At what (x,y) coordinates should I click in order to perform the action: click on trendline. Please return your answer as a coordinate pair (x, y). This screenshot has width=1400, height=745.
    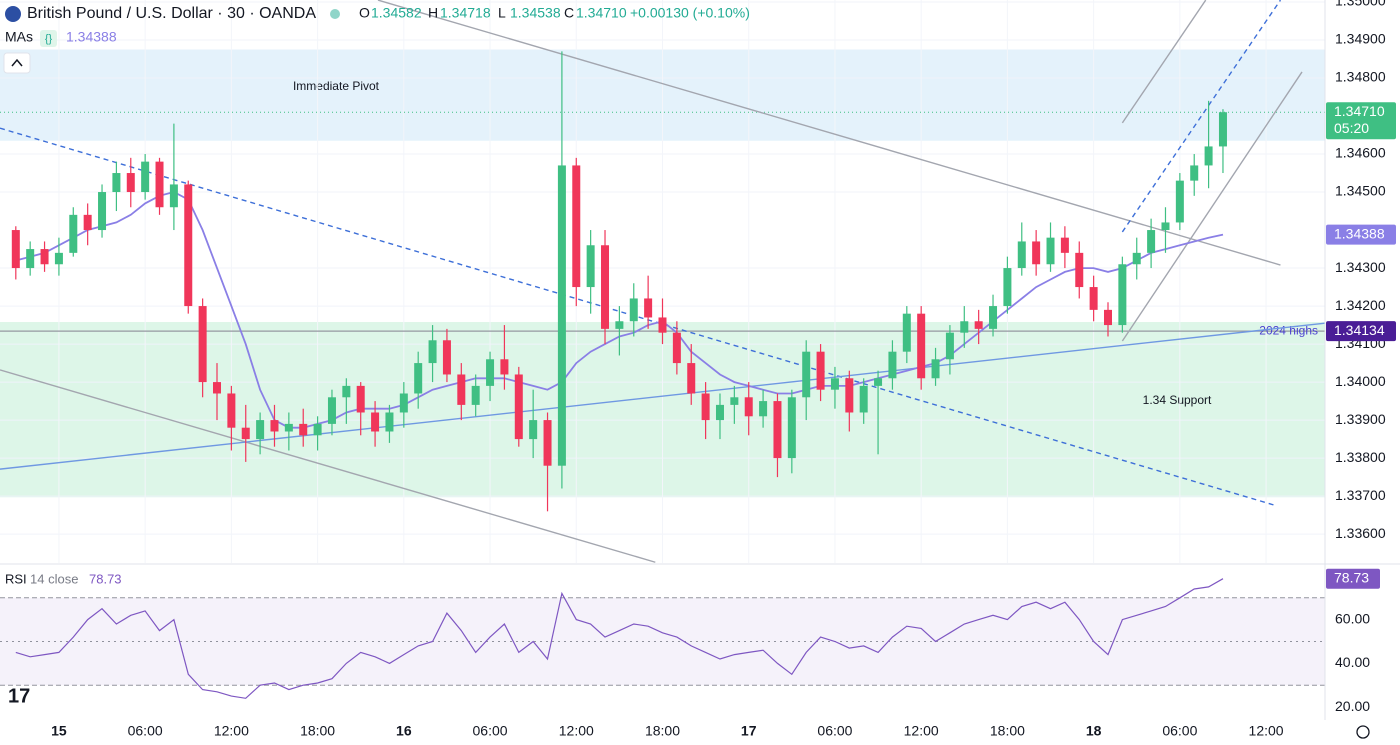
    Looking at the image, I should click on (1212, 206).